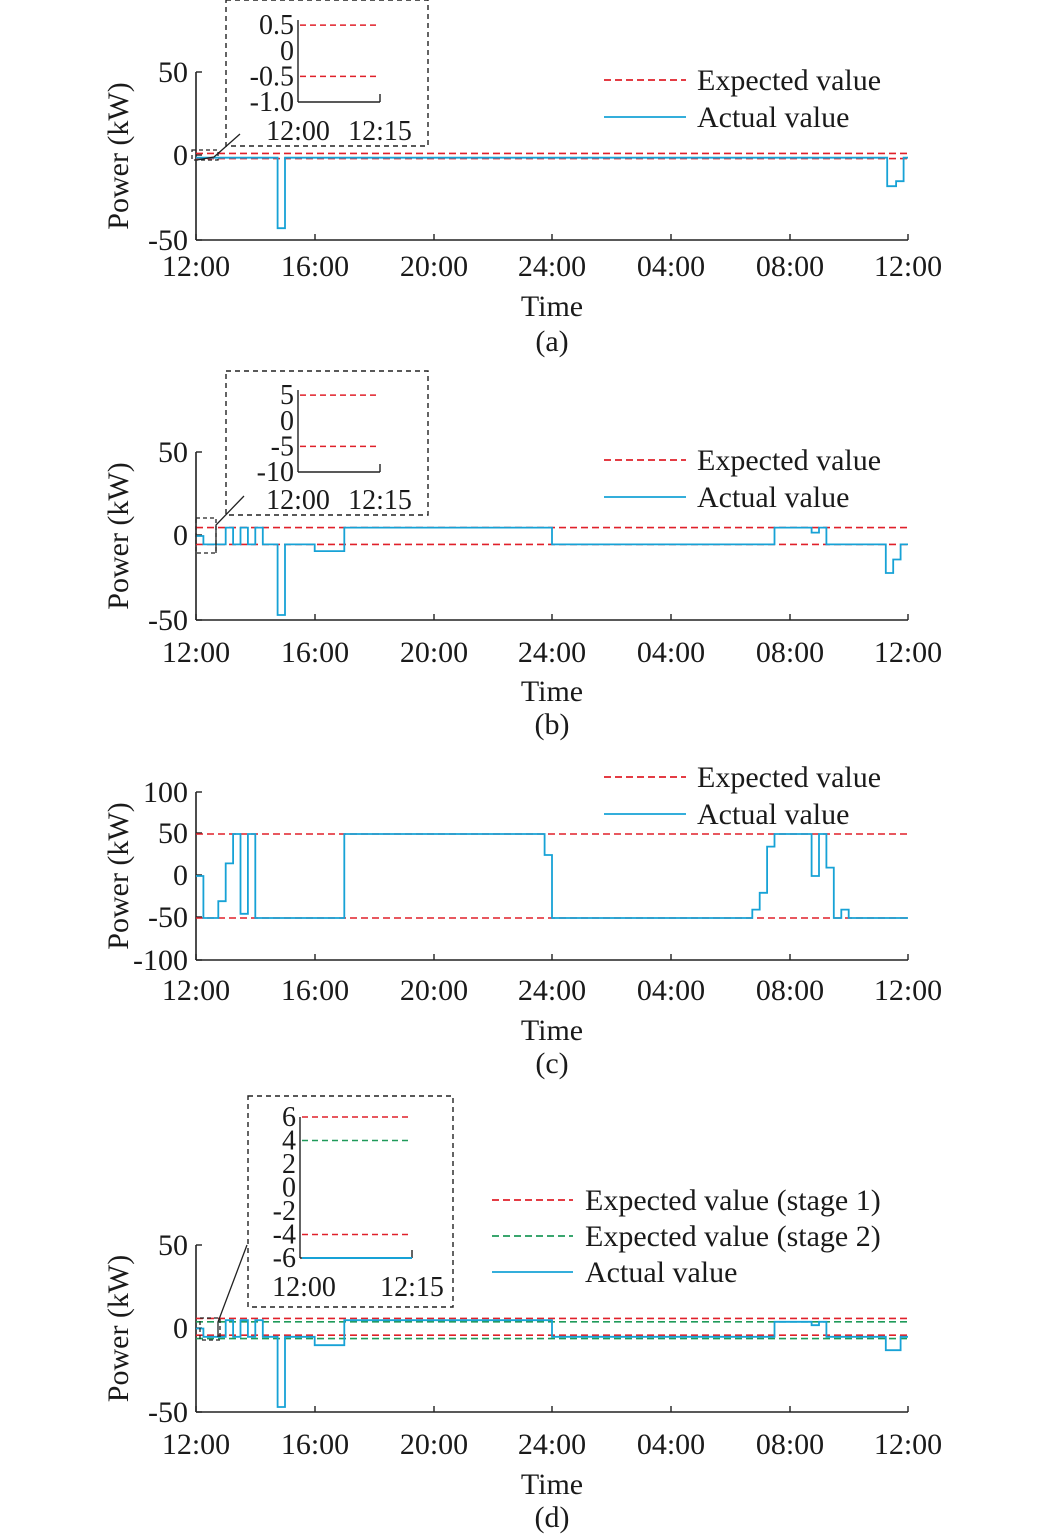 This screenshot has width=1040, height=1539. I want to click on panel-label: (c), so click(551, 1063).